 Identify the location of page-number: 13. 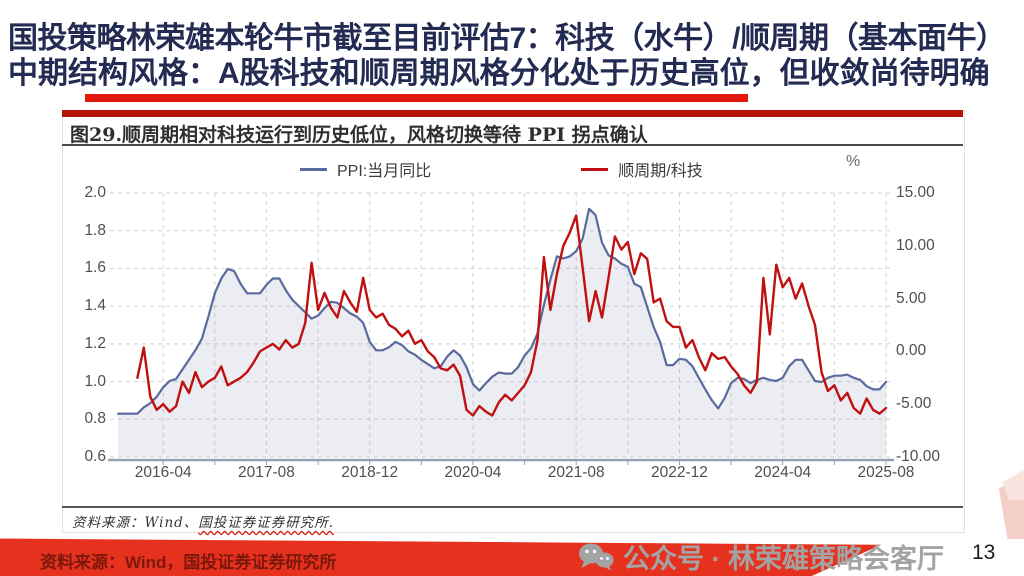
(984, 552).